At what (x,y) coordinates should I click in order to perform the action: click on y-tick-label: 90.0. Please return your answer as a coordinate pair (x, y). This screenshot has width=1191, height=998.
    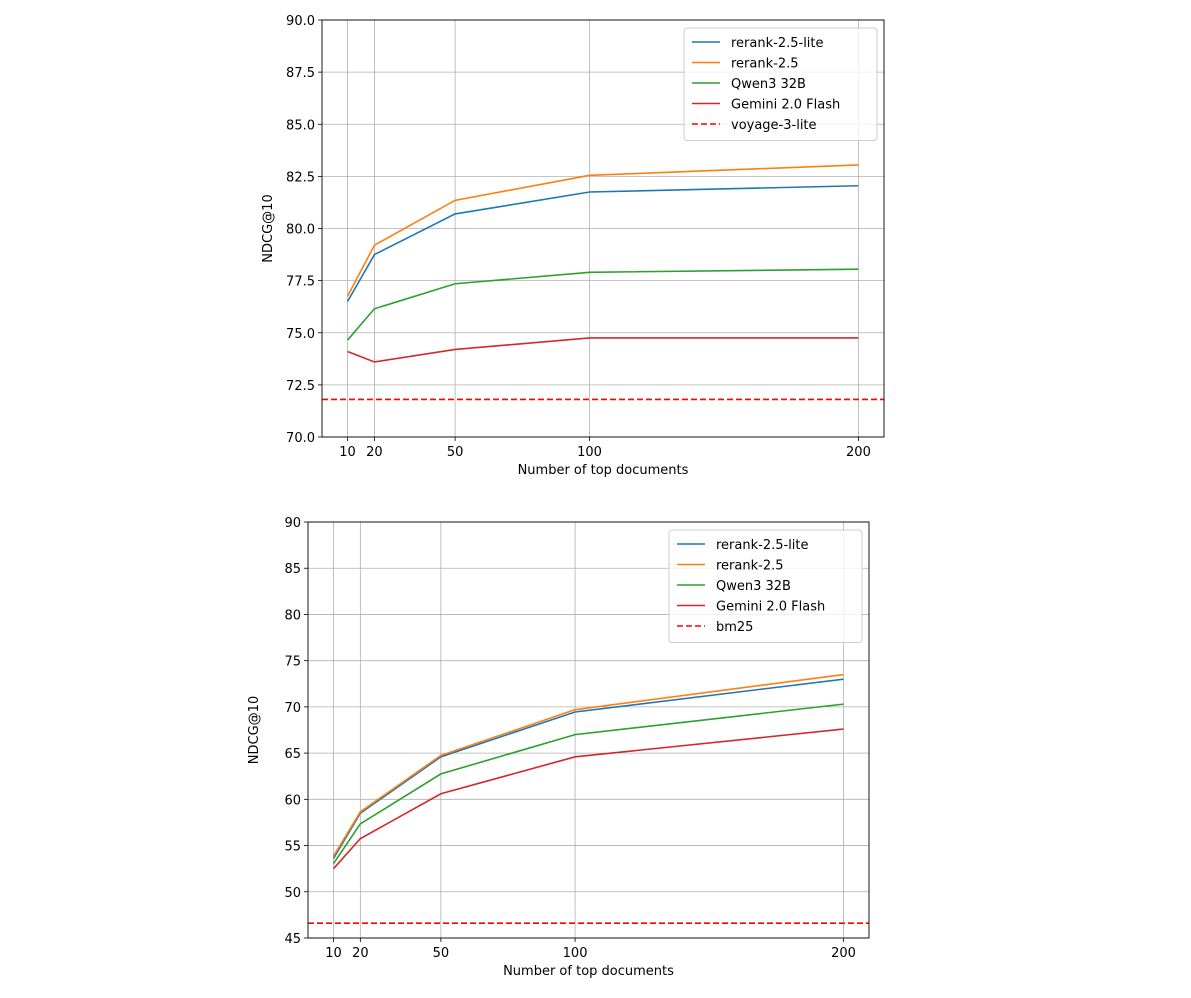
    Looking at the image, I should click on (300, 21).